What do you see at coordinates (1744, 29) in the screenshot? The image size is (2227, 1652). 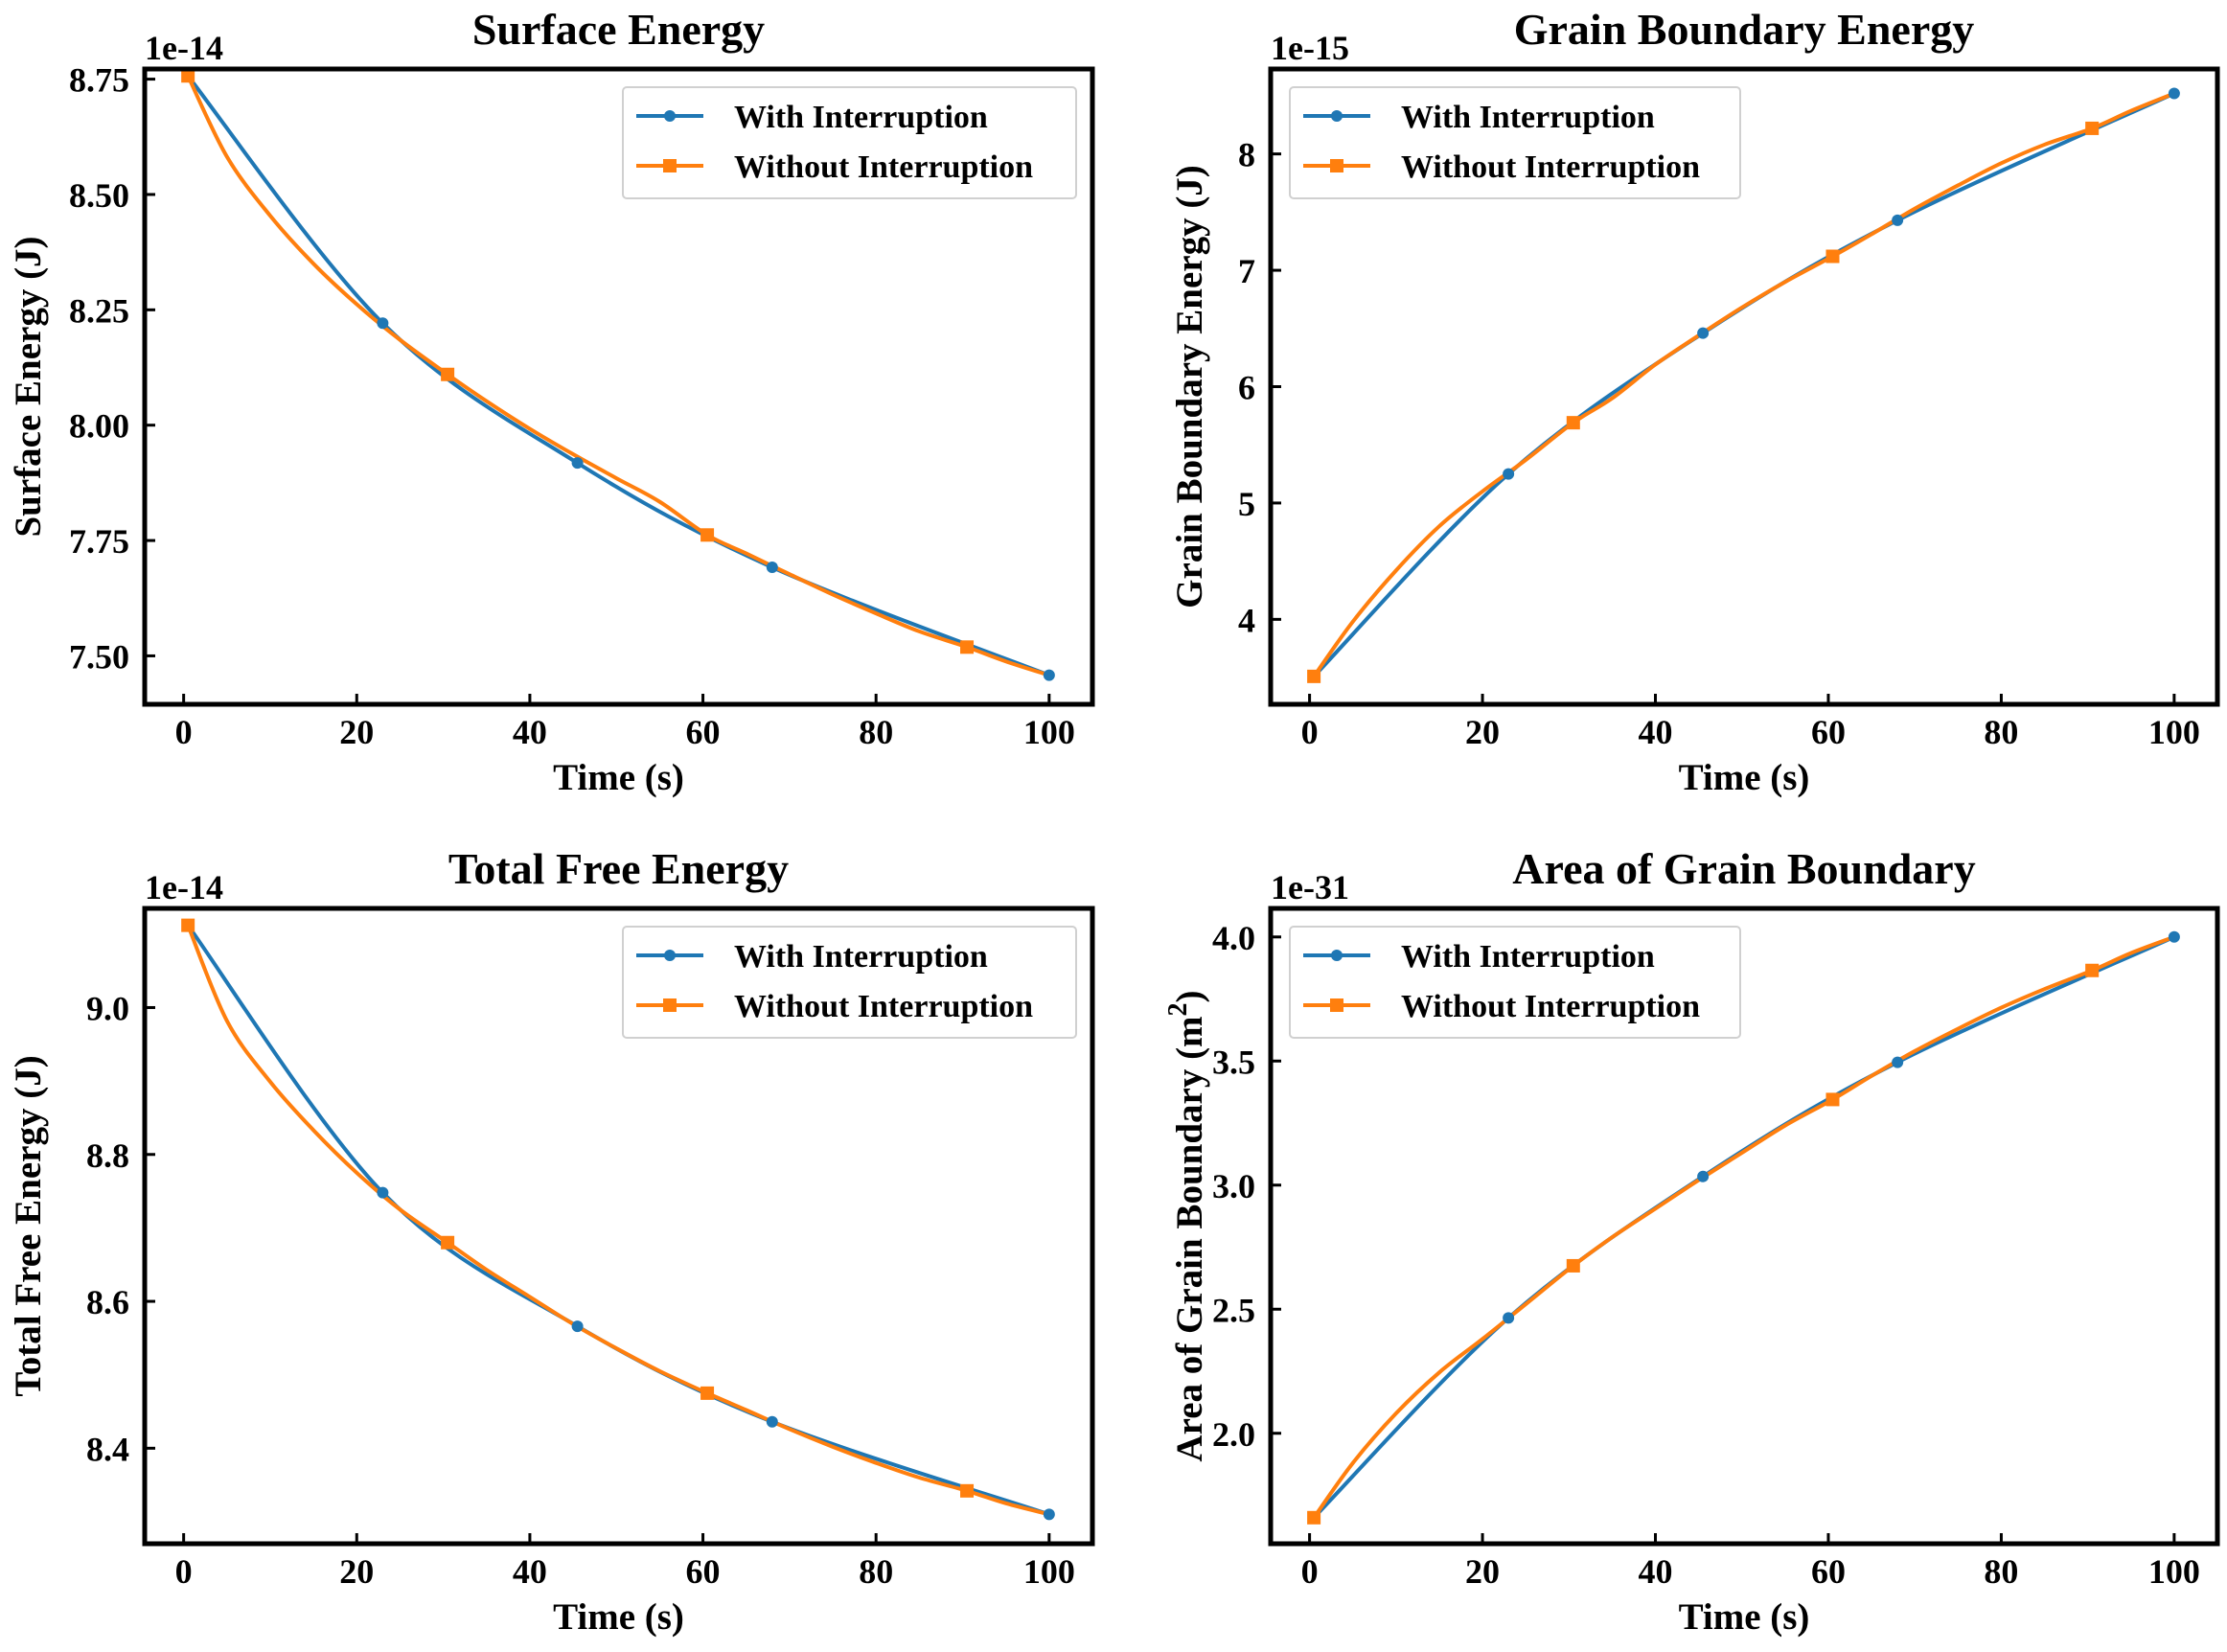 I see `chart-title: Grain Boundary Energy` at bounding box center [1744, 29].